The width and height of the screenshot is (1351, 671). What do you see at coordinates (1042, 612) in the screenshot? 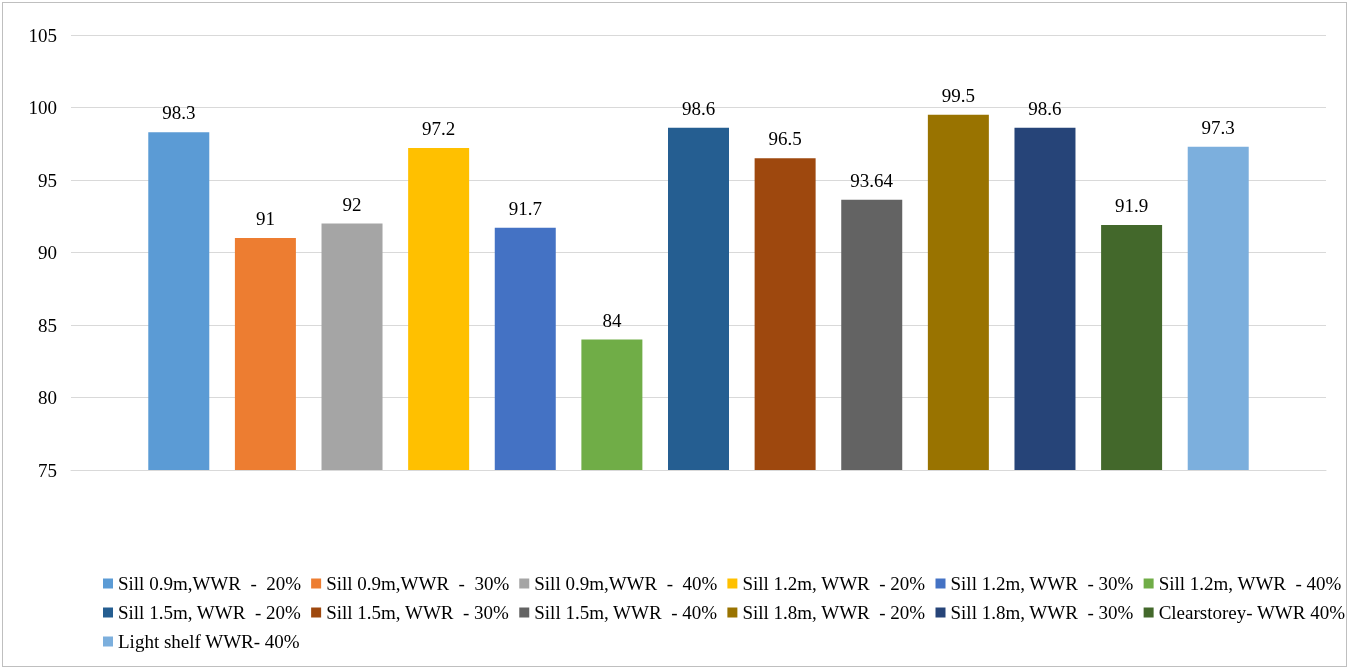
I see `legend-label: Sill 1.8m, WWR - 30%` at bounding box center [1042, 612].